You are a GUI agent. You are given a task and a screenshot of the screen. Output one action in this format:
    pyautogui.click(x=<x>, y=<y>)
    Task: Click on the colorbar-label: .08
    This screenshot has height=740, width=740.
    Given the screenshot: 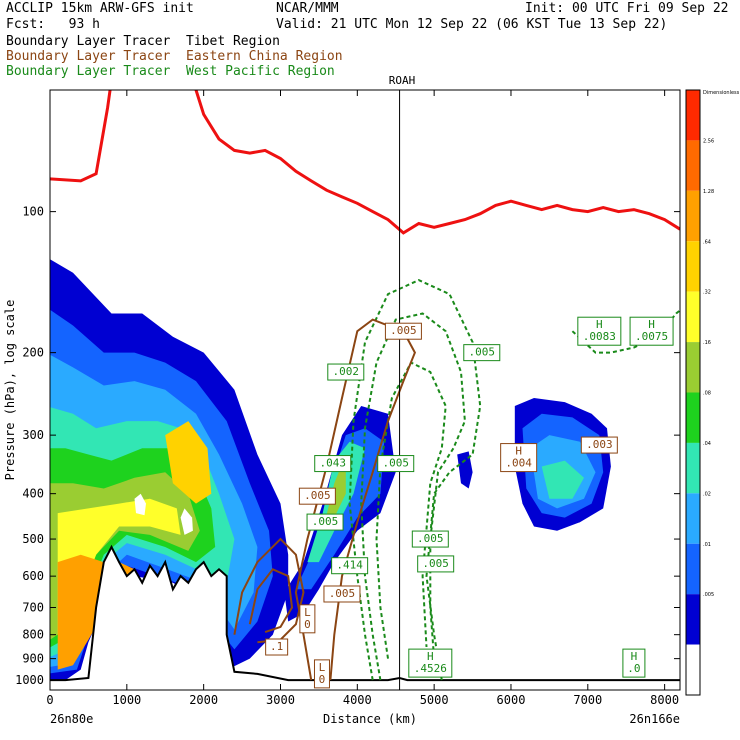 What is the action you would take?
    pyautogui.click(x=707, y=394)
    